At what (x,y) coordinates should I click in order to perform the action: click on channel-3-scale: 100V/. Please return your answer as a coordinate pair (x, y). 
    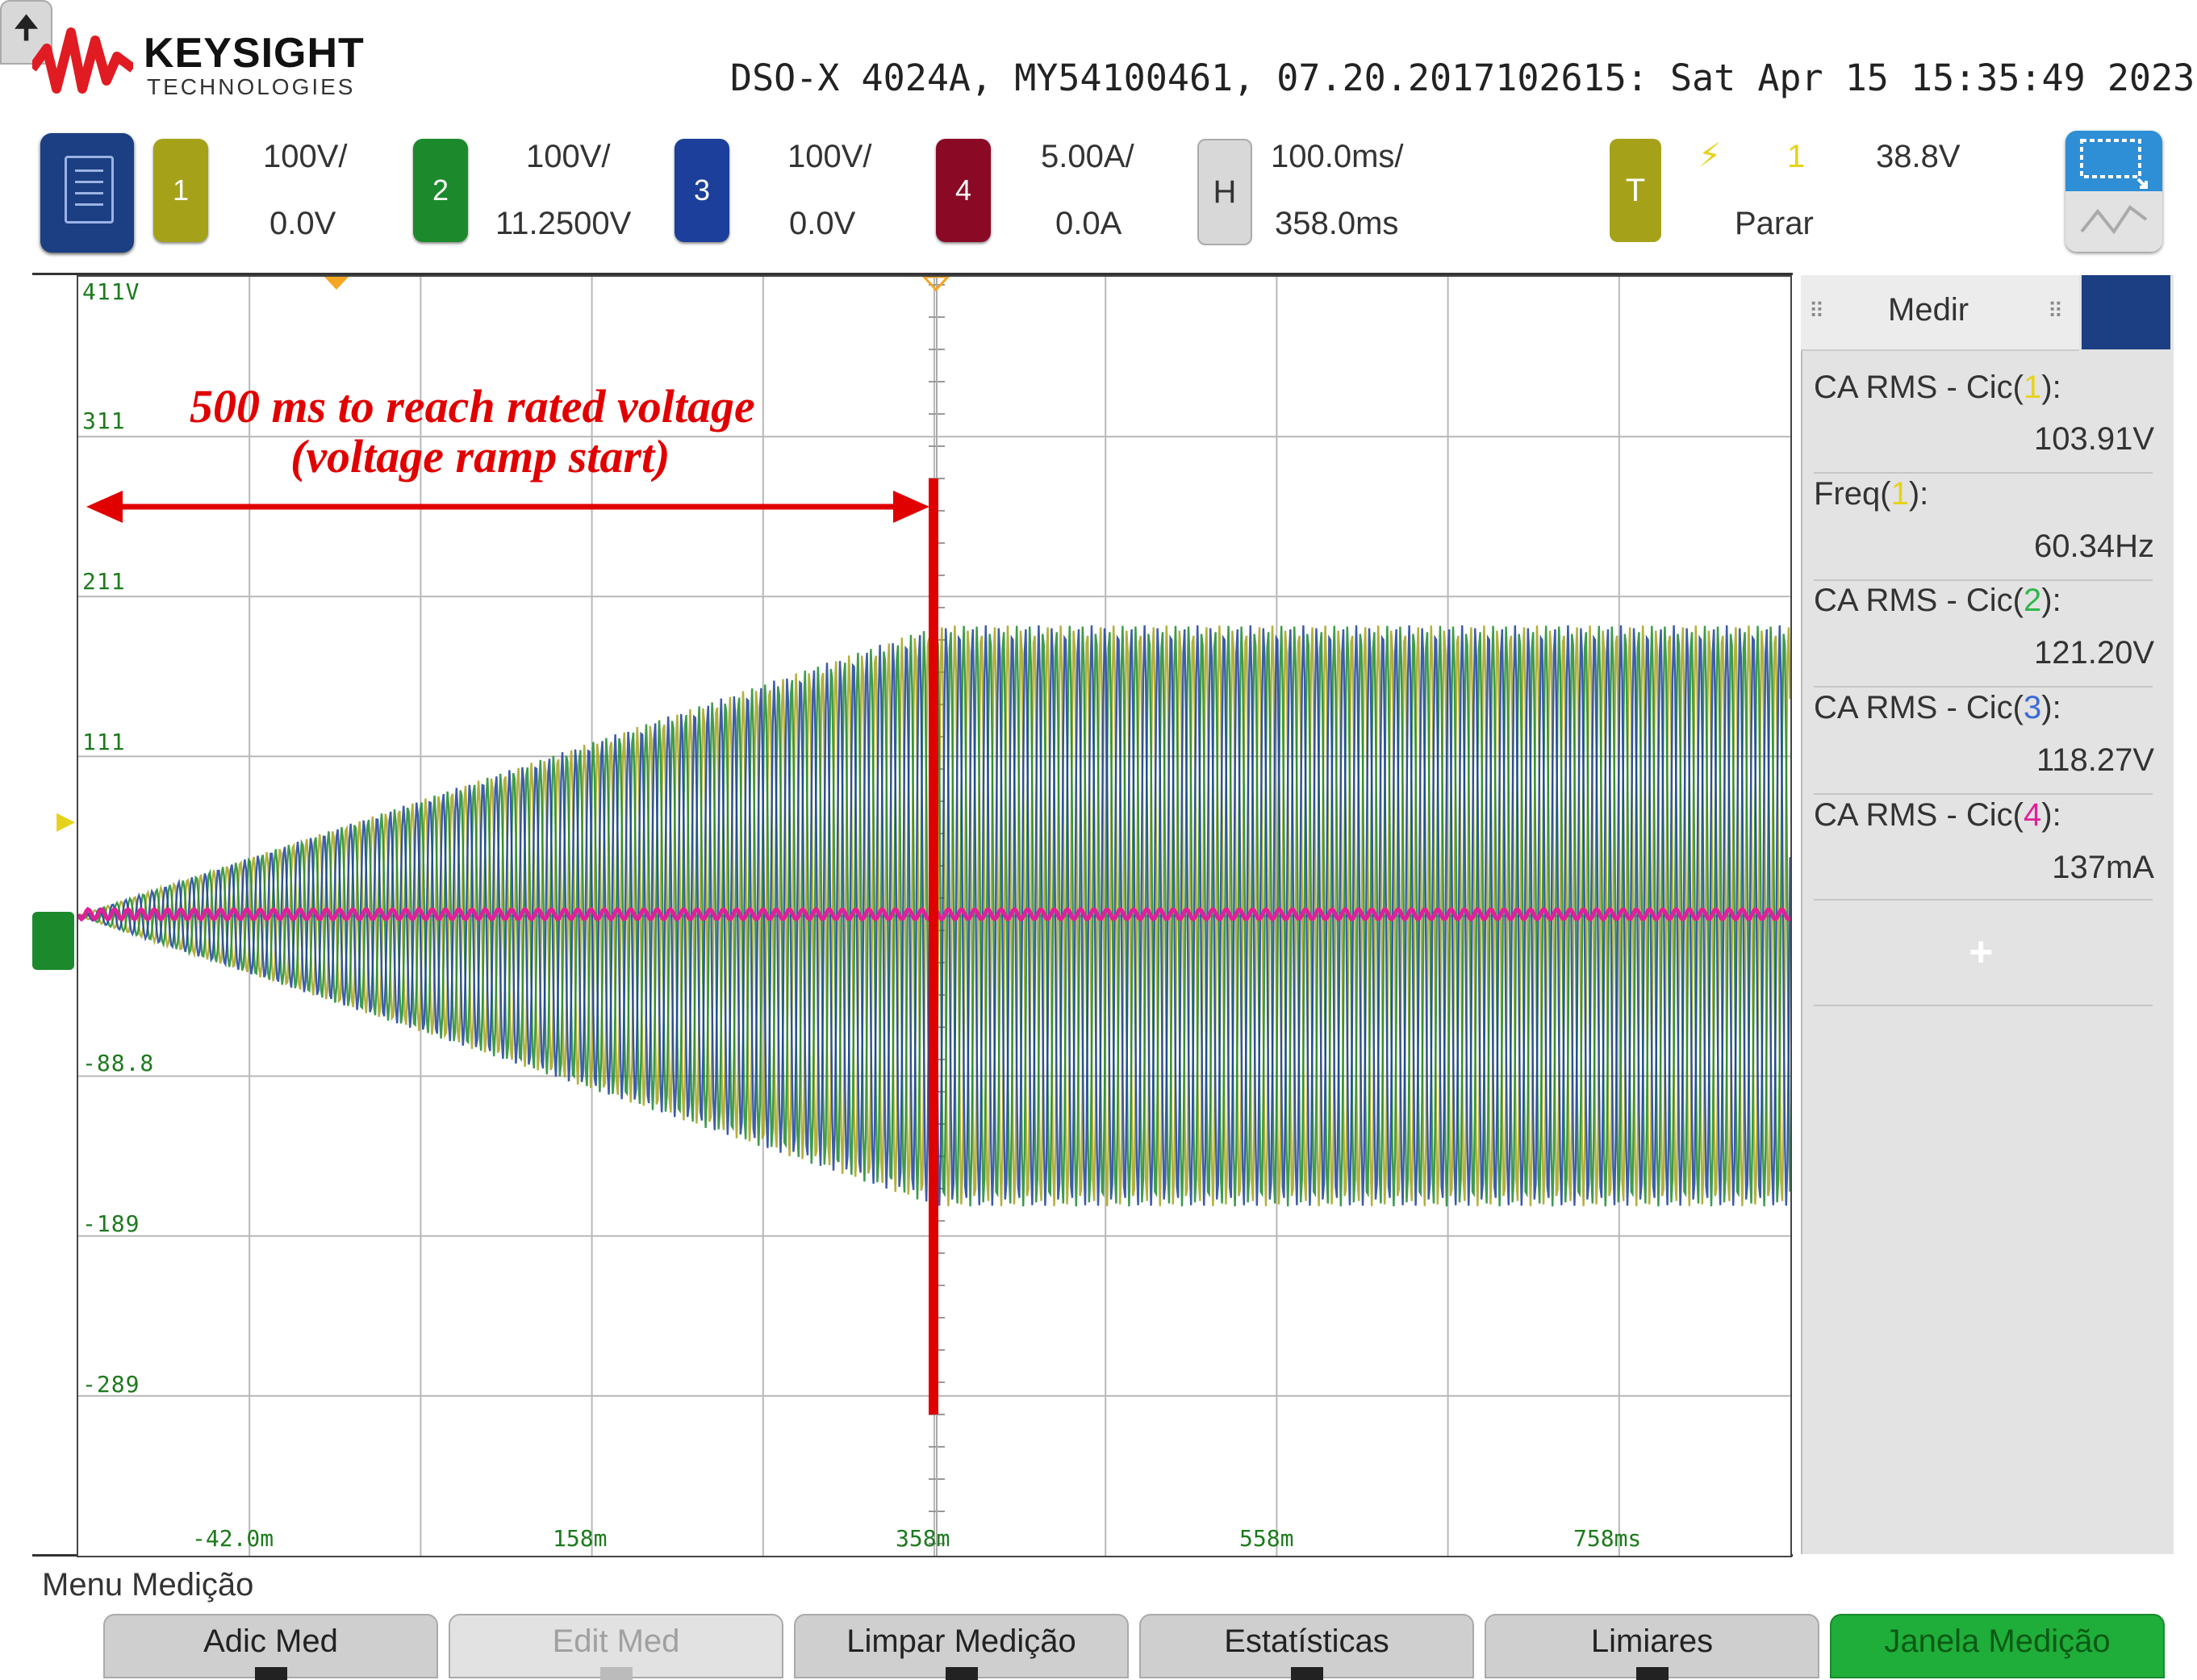
    Looking at the image, I should click on (830, 157).